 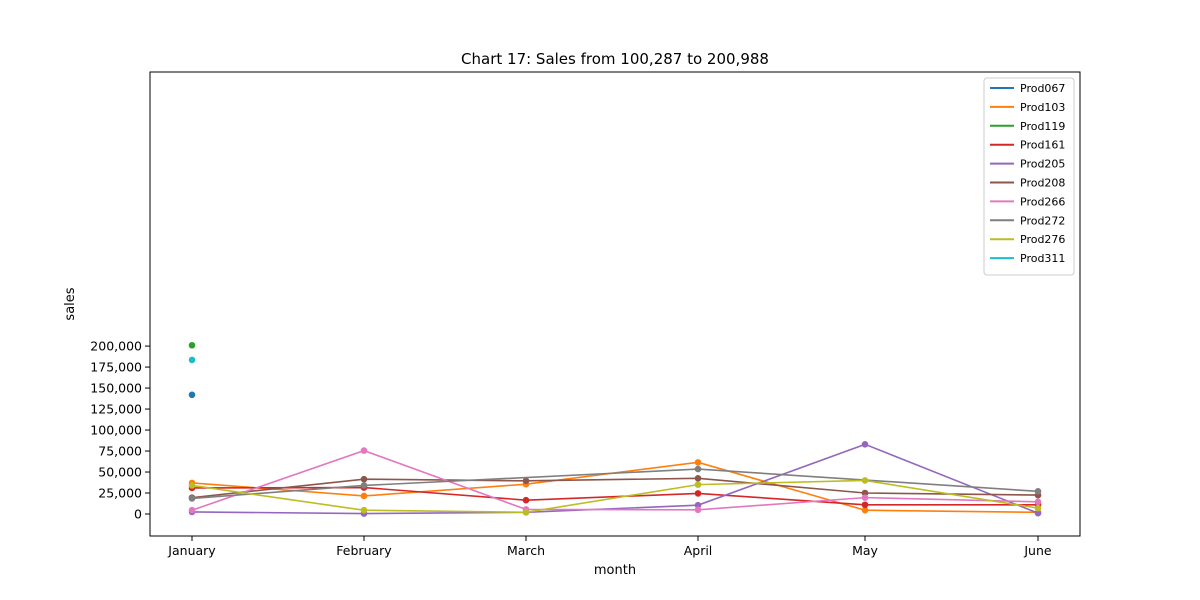 What do you see at coordinates (120, 493) in the screenshot?
I see `y-tick-label: 25,000` at bounding box center [120, 493].